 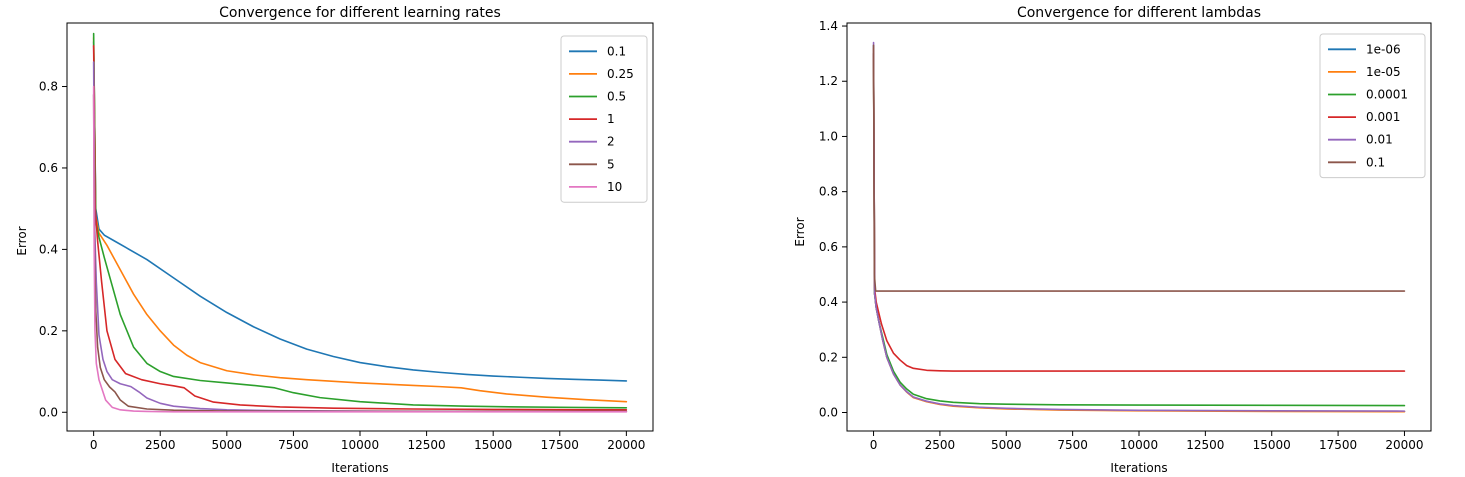 What do you see at coordinates (227, 445) in the screenshot?
I see `left-chart-xtick-label: 5000` at bounding box center [227, 445].